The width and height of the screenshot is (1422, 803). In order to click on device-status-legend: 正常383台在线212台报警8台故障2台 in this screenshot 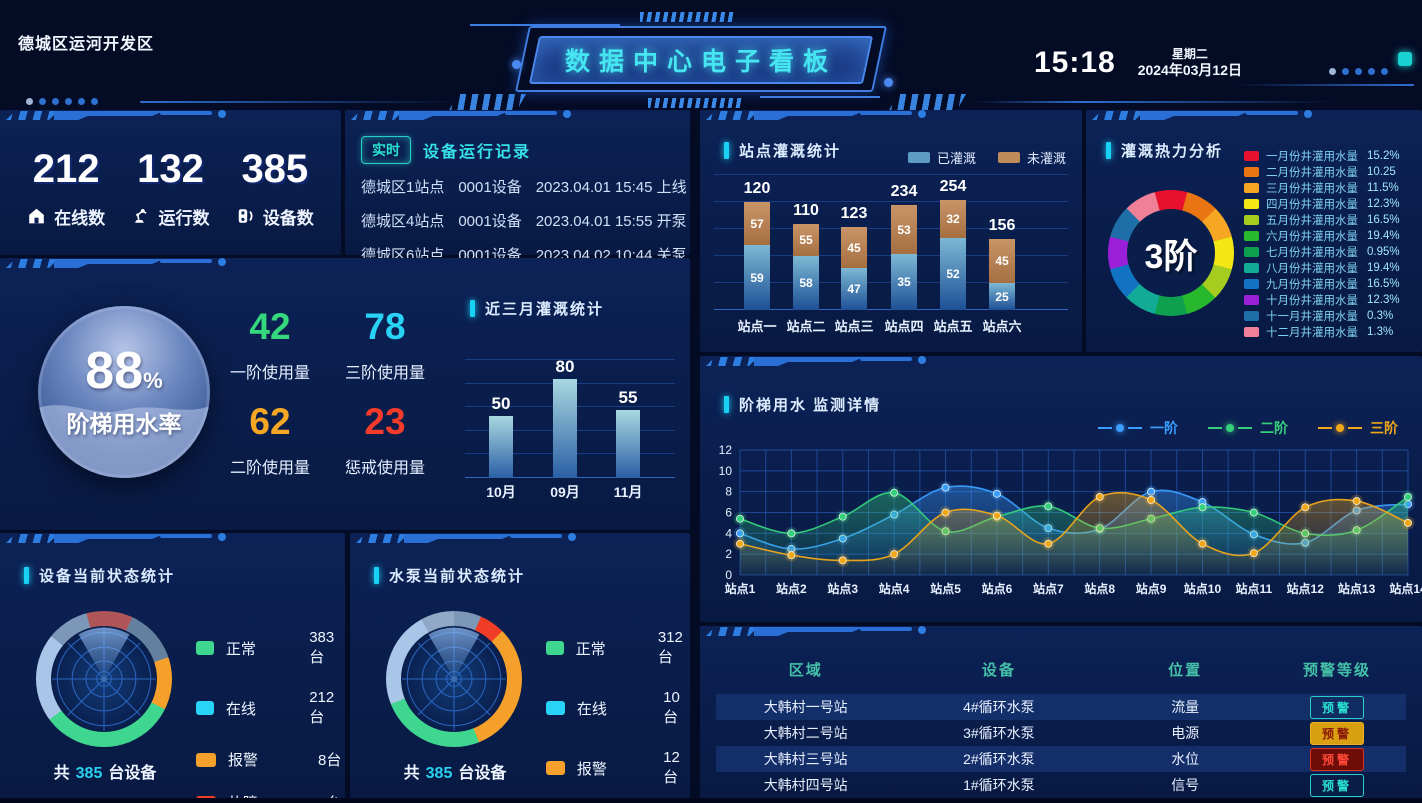, I will do `click(270, 716)`.